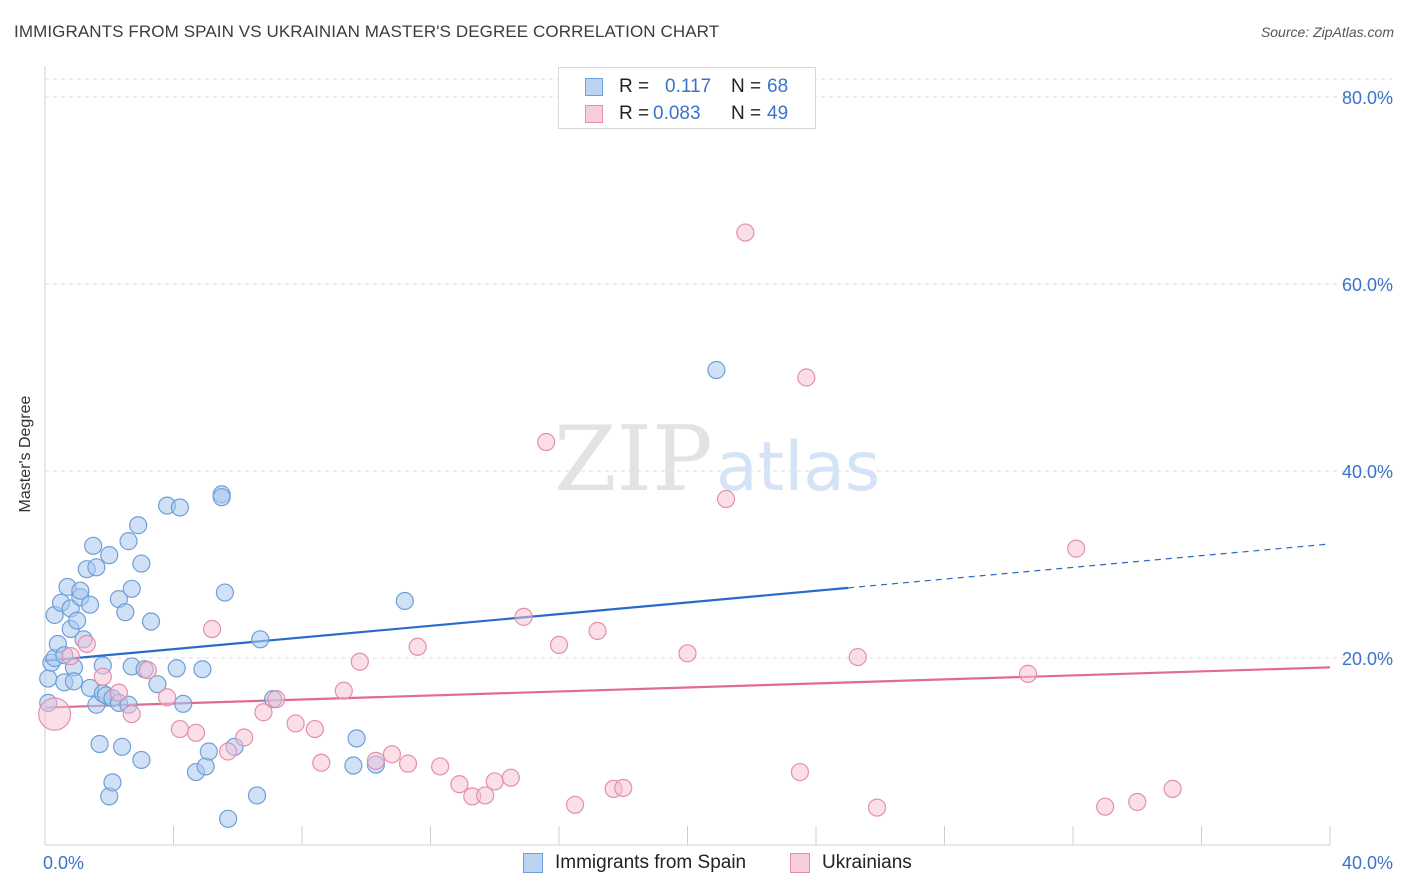  What do you see at coordinates (1089, 566) in the screenshot?
I see `trend-line-spain-projection` at bounding box center [1089, 566].